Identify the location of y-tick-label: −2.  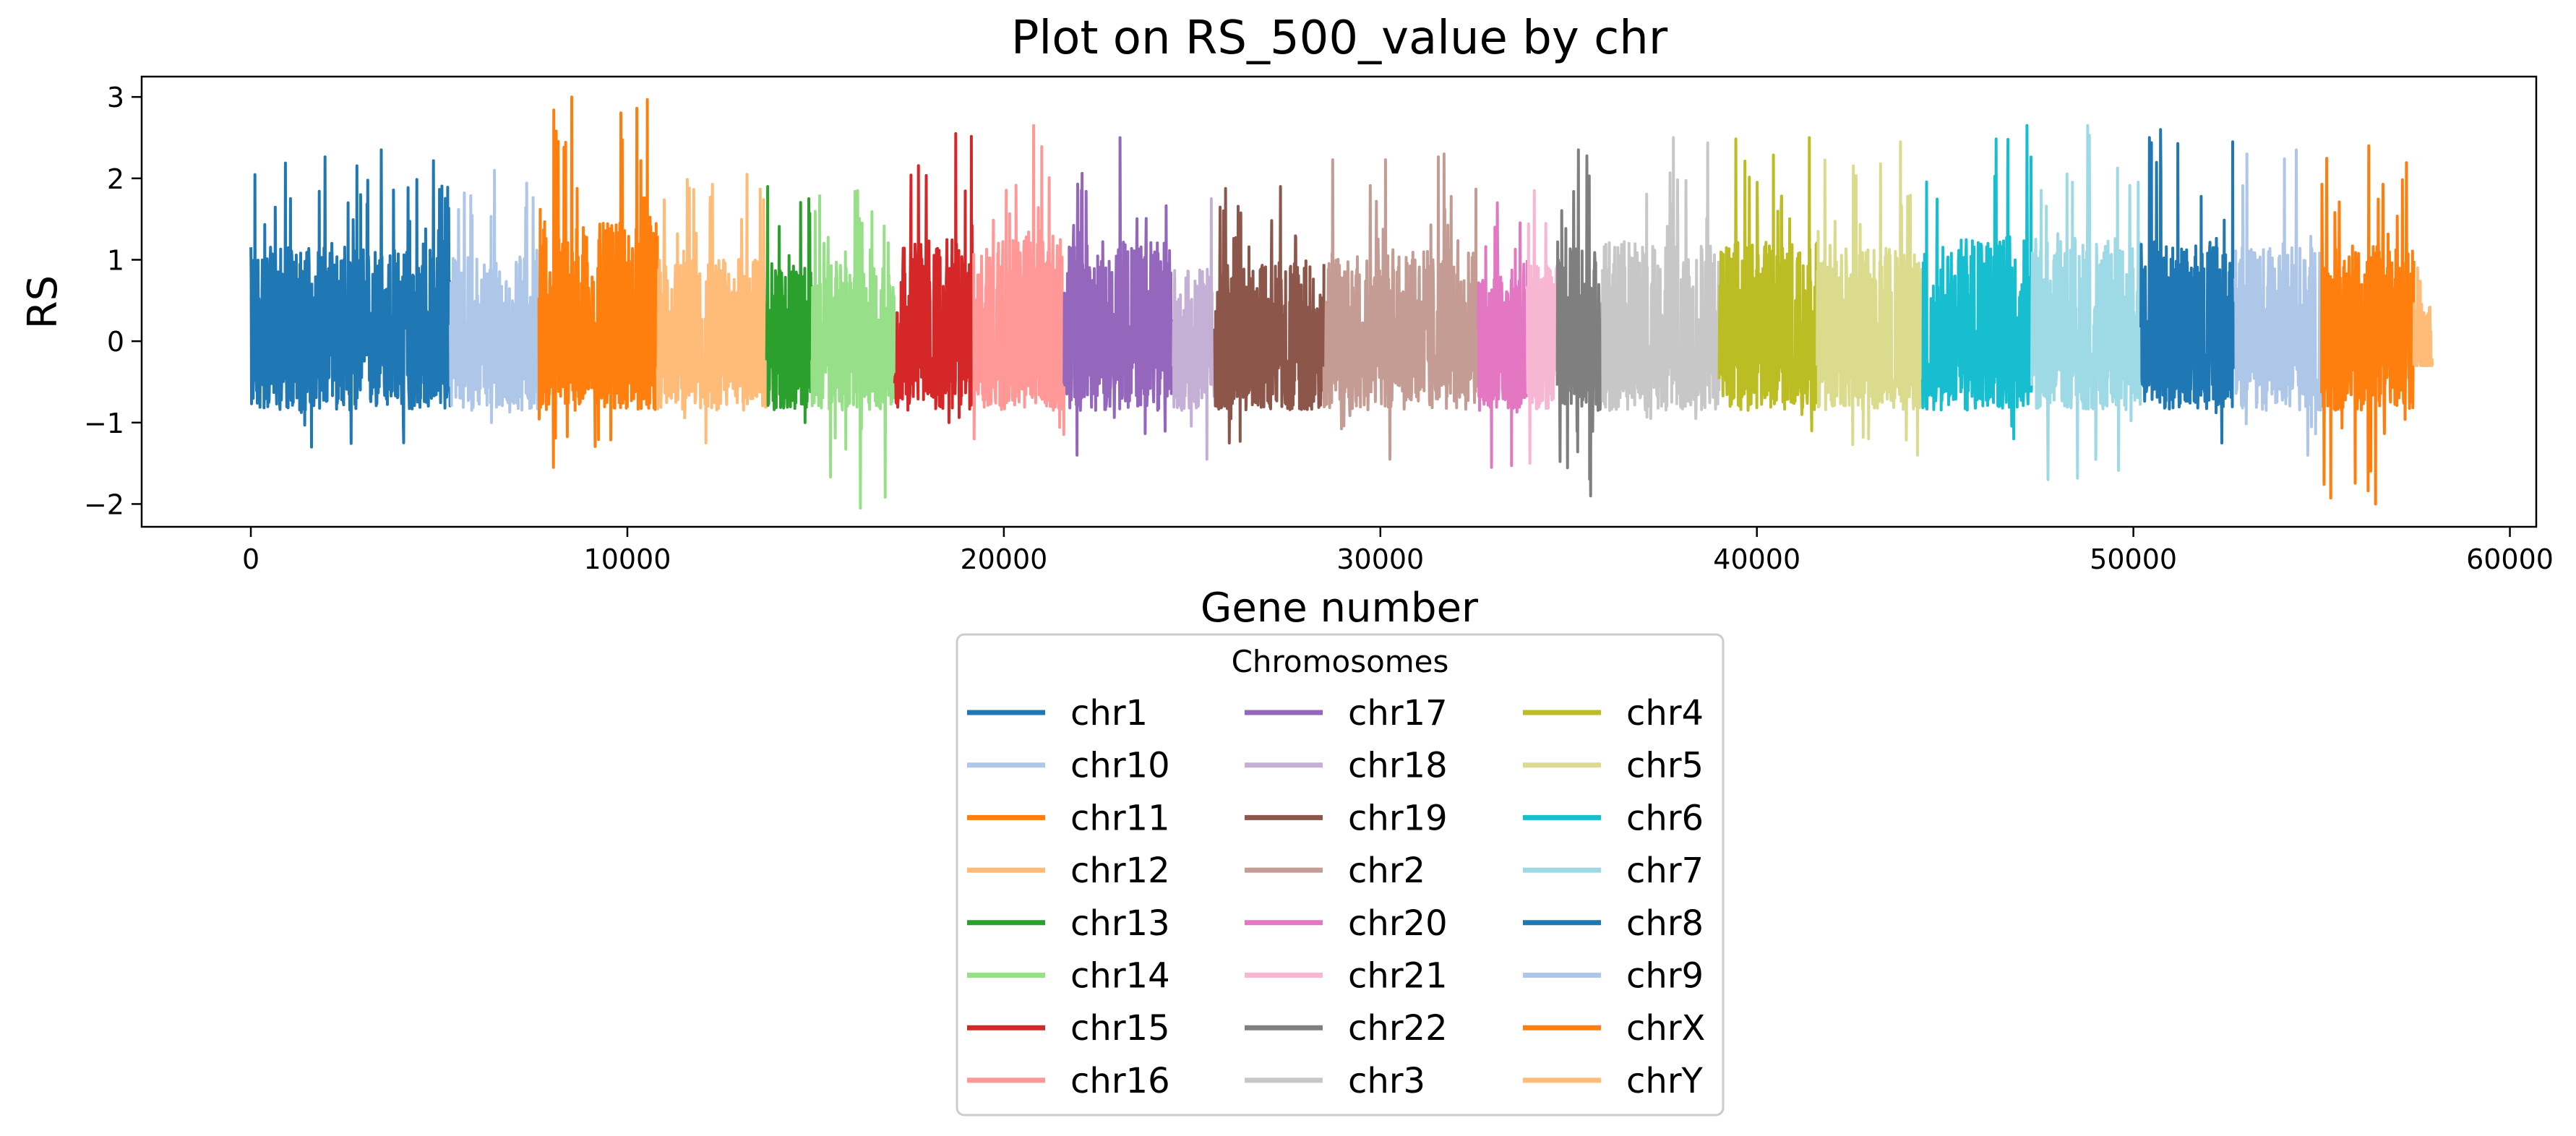
(104, 504).